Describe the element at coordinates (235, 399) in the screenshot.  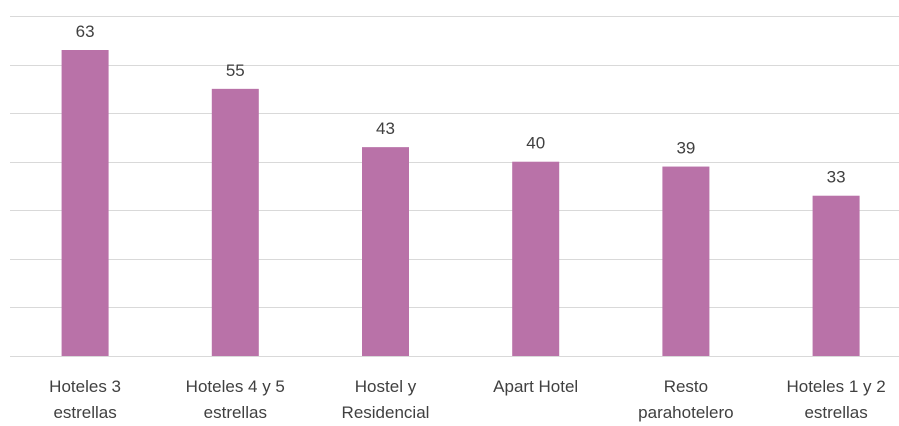
I see `category-label: Hoteles 4 y 5 estrellas` at that location.